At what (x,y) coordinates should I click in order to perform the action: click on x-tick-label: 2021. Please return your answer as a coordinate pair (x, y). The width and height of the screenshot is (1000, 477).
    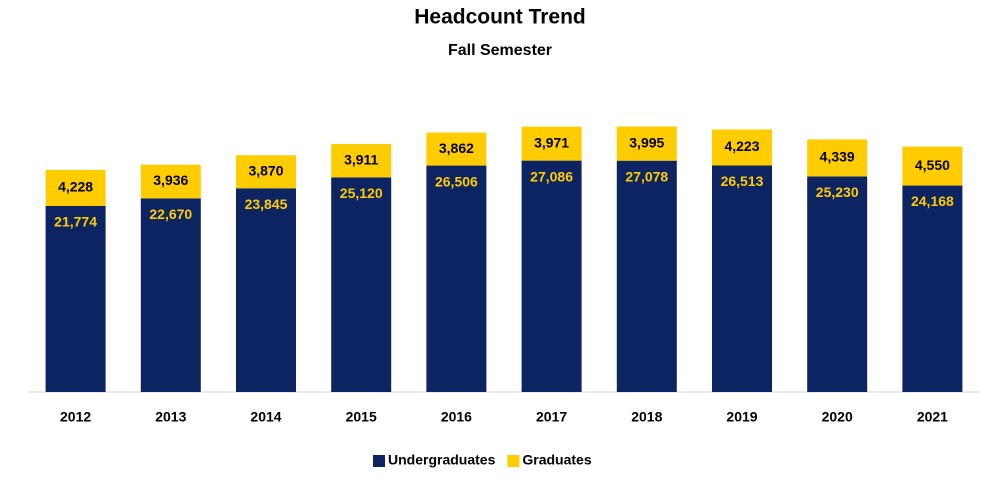
    Looking at the image, I should click on (932, 417).